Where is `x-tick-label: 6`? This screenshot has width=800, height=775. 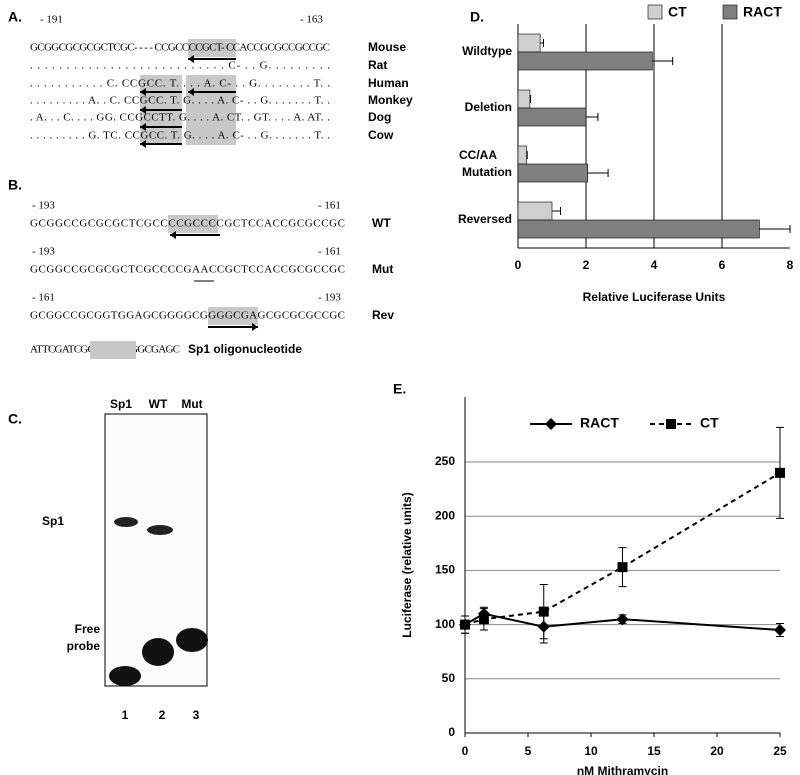 x-tick-label: 6 is located at coordinates (722, 265).